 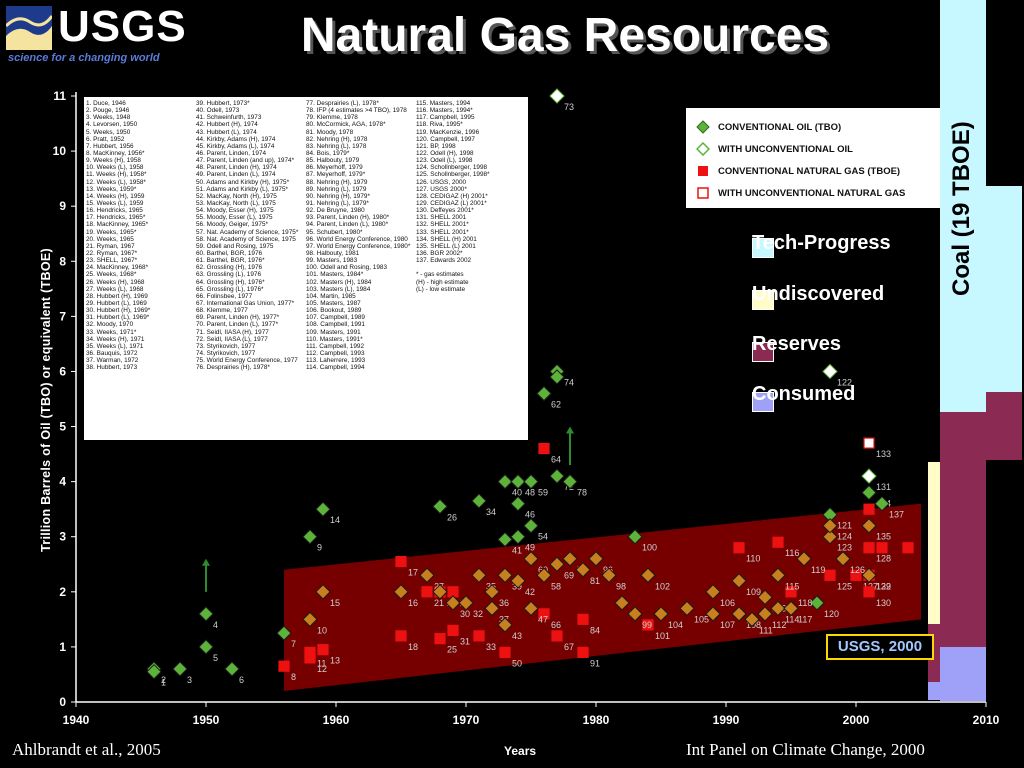 What do you see at coordinates (336, 175) in the screenshot?
I see `reference-entry: 87. Meyerhoff, 1979*` at bounding box center [336, 175].